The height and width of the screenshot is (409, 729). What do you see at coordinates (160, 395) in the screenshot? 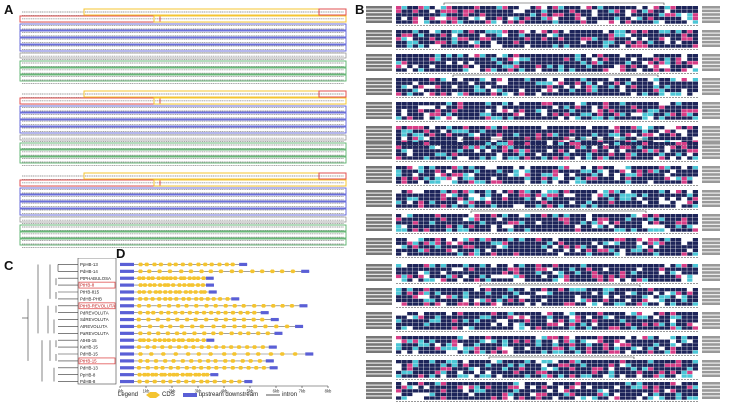
I see `legend-item-cds: CDS` at bounding box center [160, 395].